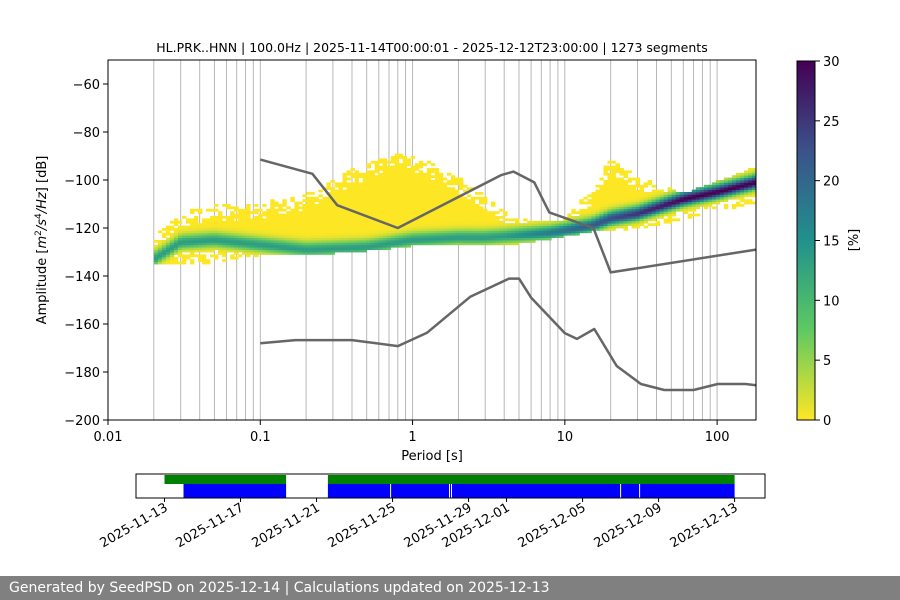 The width and height of the screenshot is (900, 600). Describe the element at coordinates (831, 242) in the screenshot. I see `colorbar-tick-label: 15` at that location.